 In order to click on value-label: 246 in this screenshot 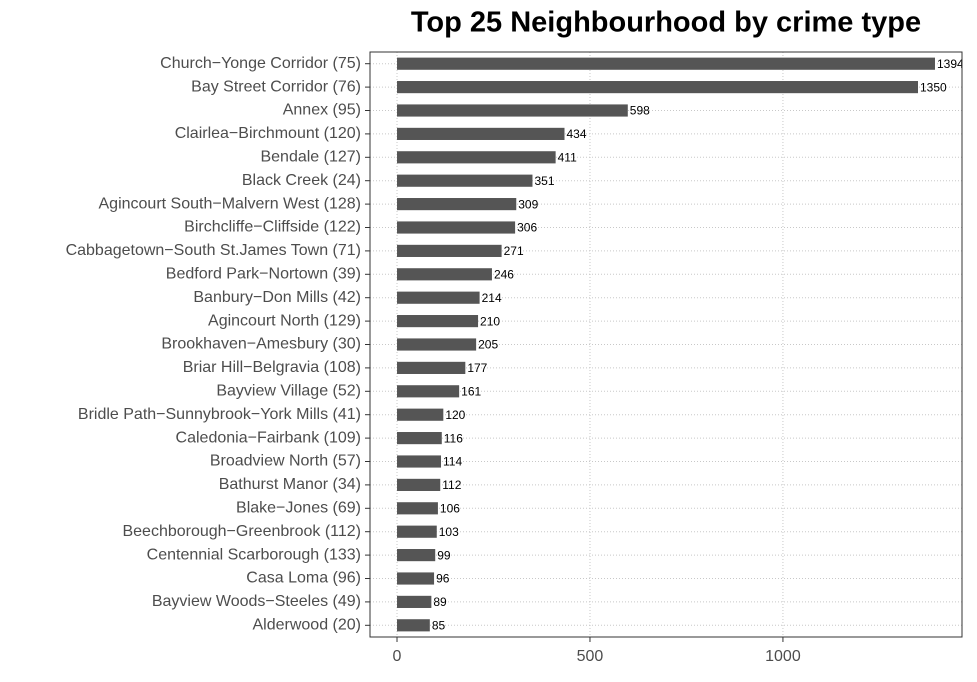, I will do `click(504, 274)`.